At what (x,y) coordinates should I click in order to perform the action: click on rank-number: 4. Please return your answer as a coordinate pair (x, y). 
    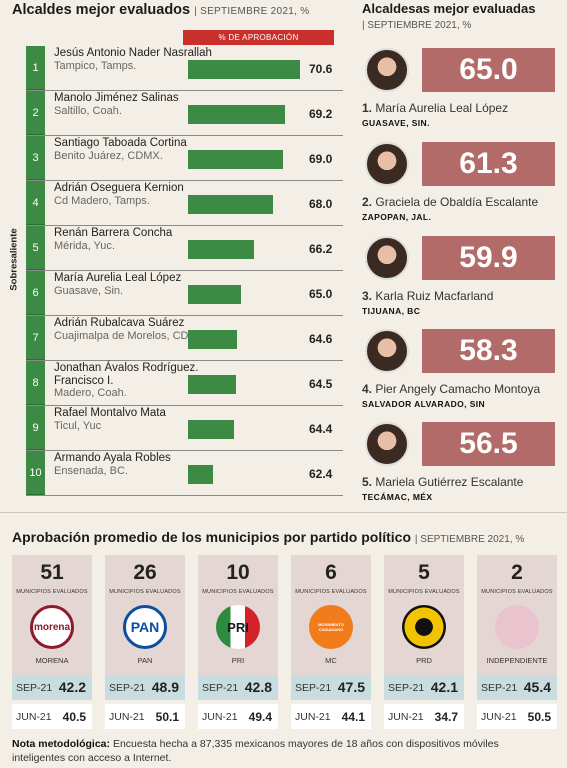
    Looking at the image, I should click on (35, 203).